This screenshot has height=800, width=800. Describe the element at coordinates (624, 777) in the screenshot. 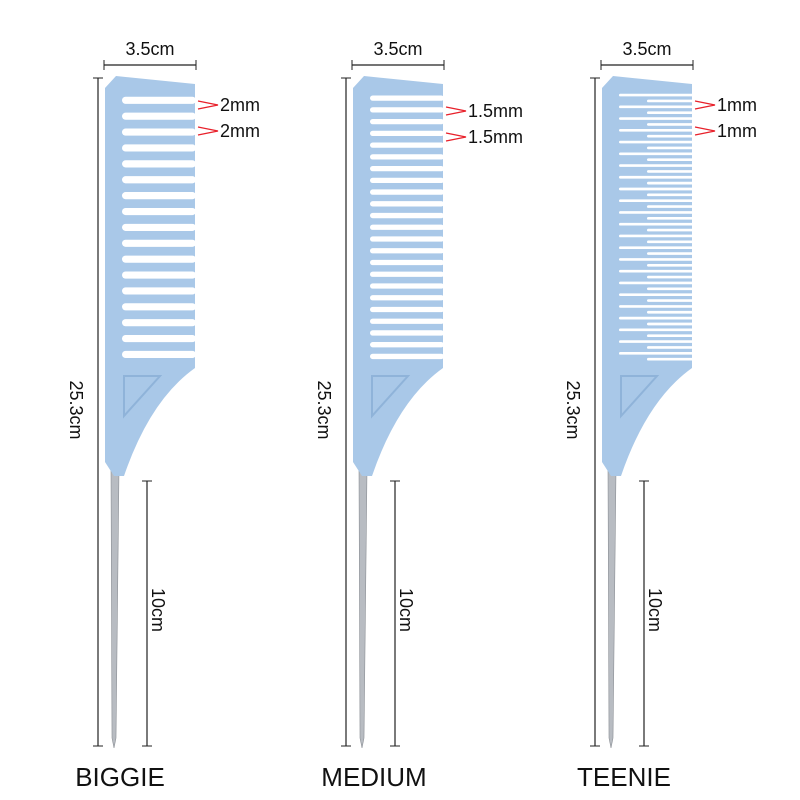

I see `comb-name-label: TEENIE` at that location.